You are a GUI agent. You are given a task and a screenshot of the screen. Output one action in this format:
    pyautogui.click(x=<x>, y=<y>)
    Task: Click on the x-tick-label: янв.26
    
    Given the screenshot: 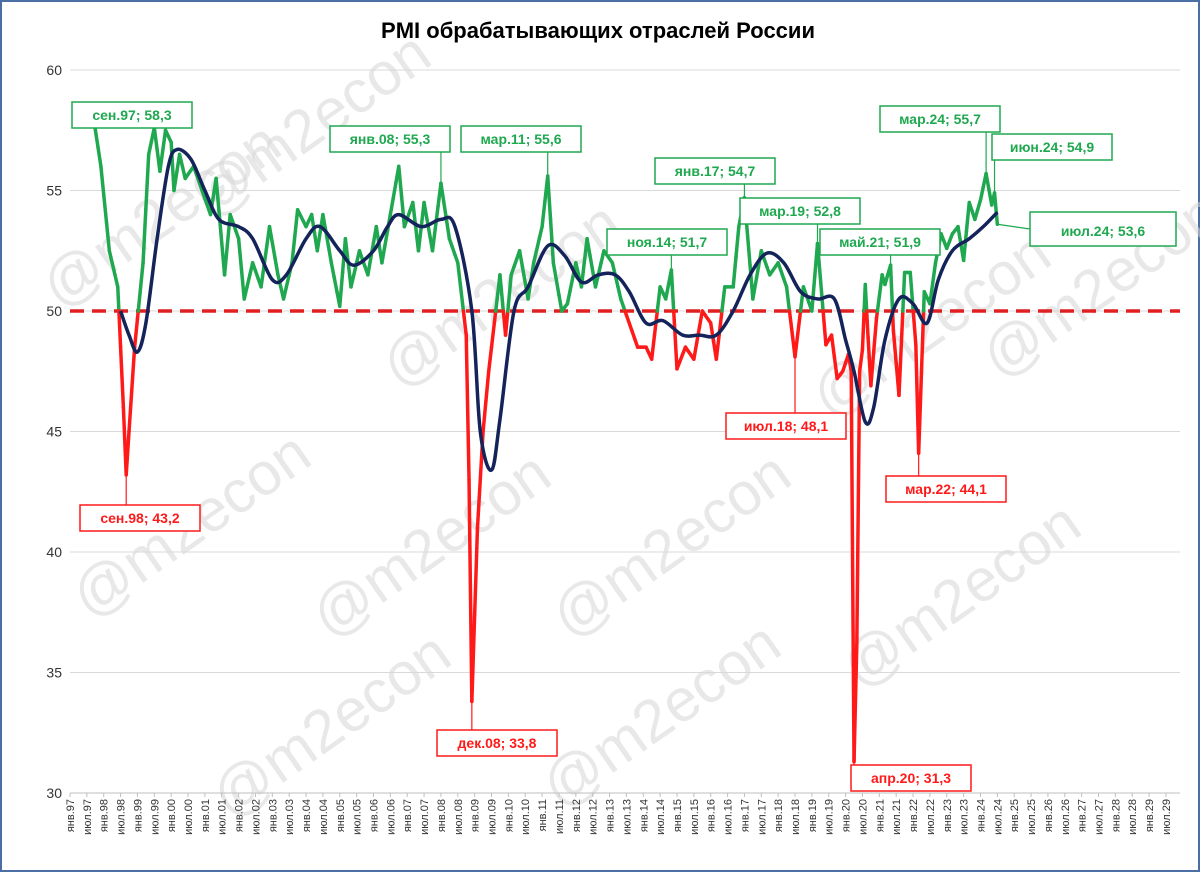 What is the action you would take?
    pyautogui.click(x=1049, y=815)
    